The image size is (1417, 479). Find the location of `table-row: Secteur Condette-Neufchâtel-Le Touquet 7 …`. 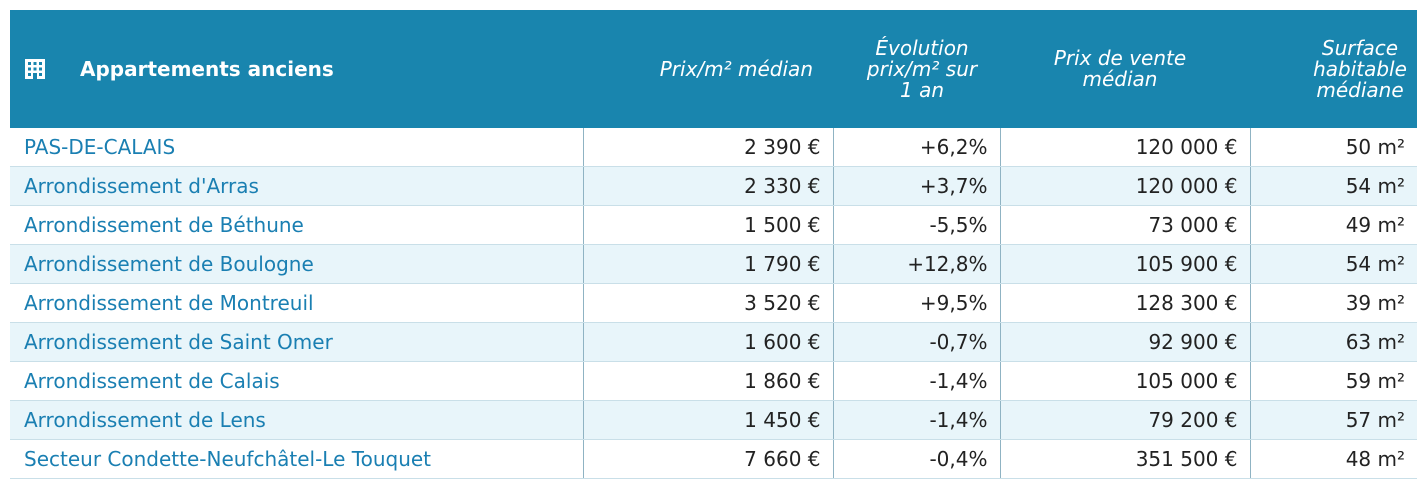

table-row: Secteur Condette-Neufchâtel-Le Touquet 7 … is located at coordinates (713, 459).